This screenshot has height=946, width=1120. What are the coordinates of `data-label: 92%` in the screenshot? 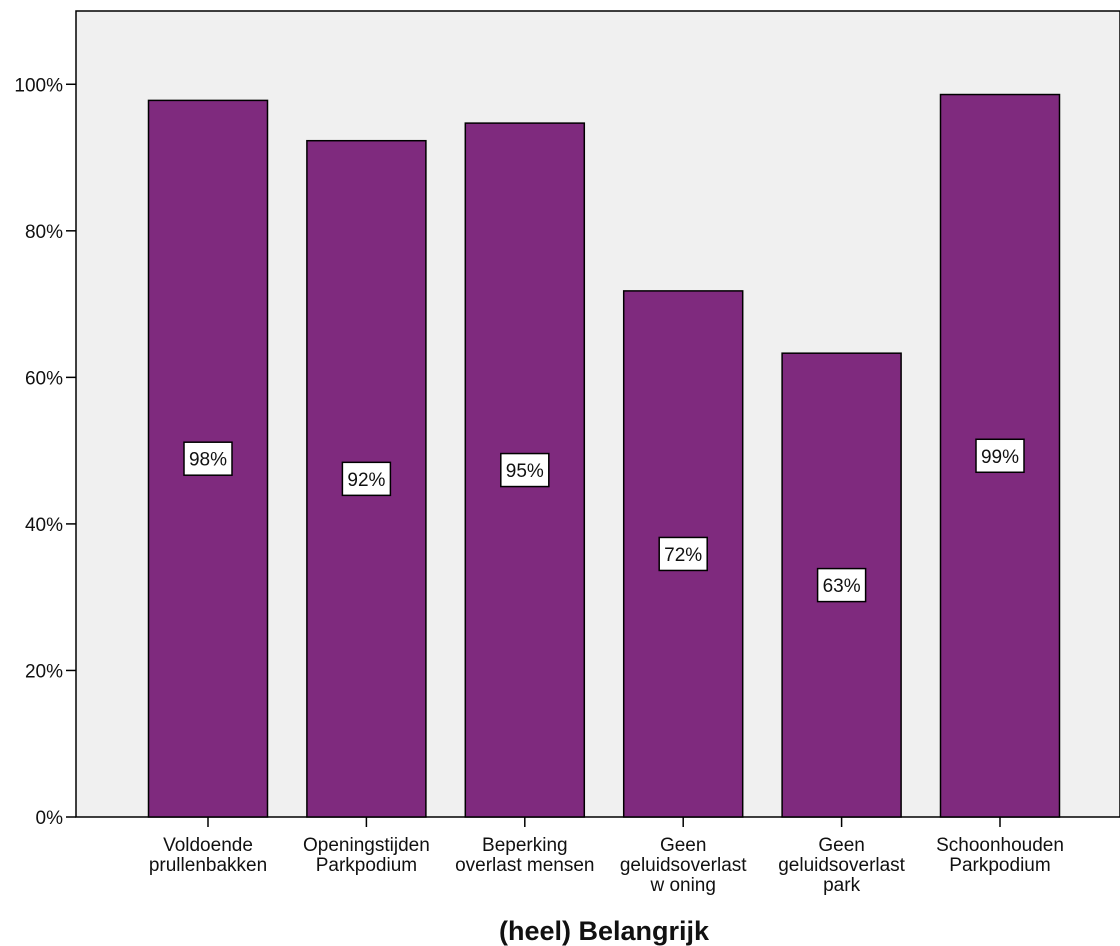 It's located at (366, 480).